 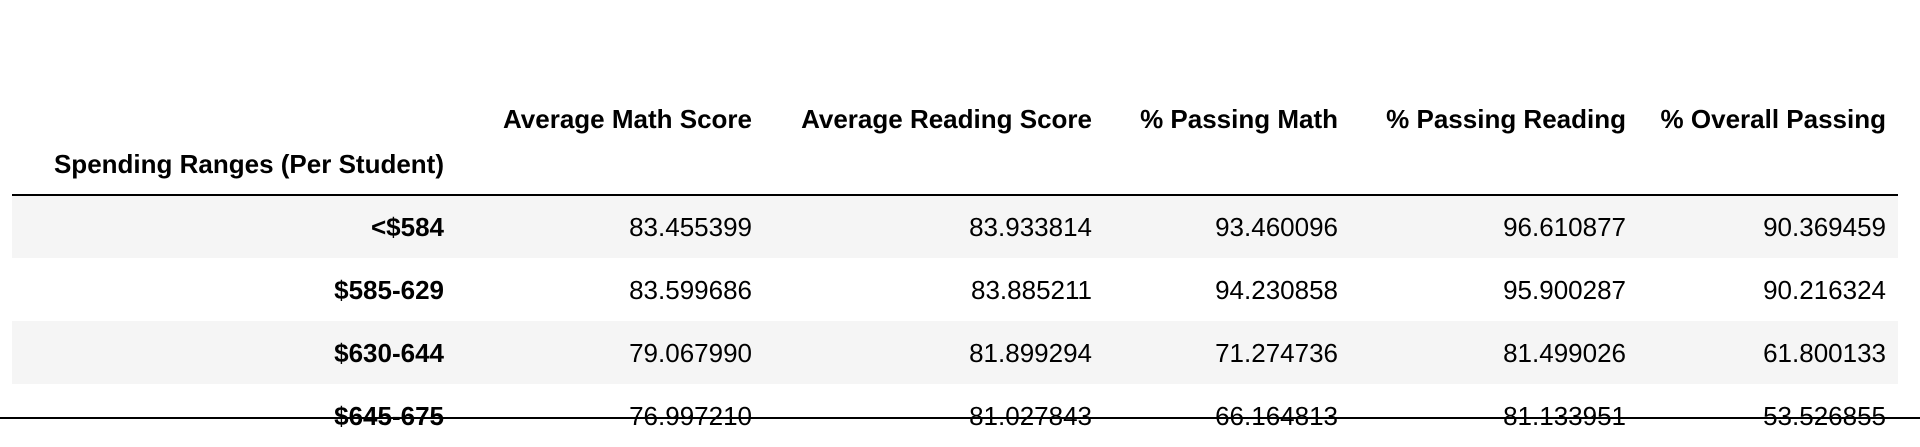 I want to click on row-label: $645-675, so click(x=389, y=415).